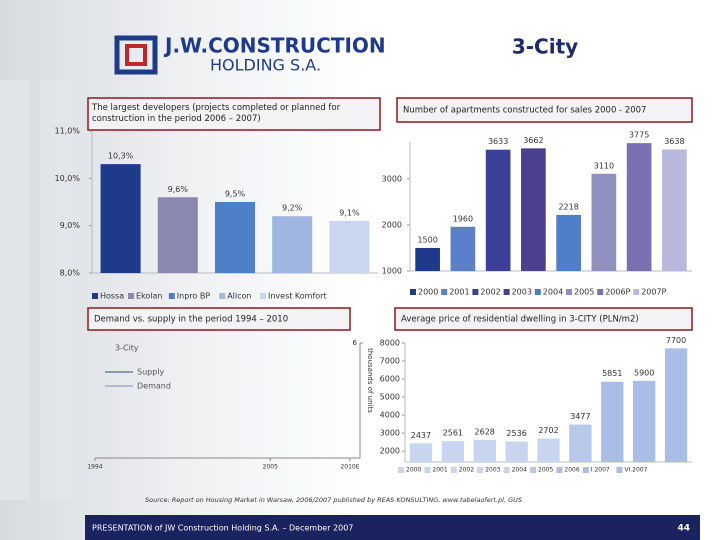  Describe the element at coordinates (194, 296) in the screenshot. I see `legend-label: Inpro BP` at that location.